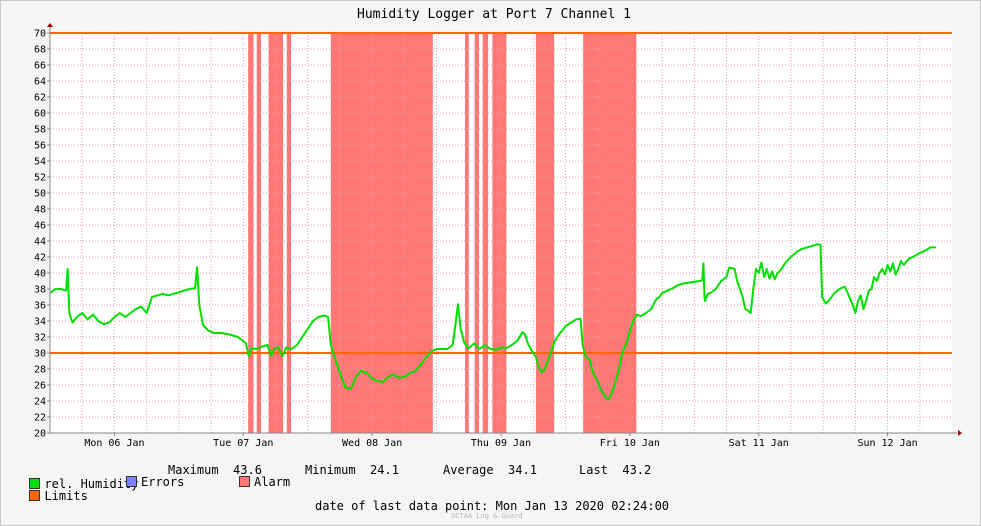  I want to click on stat-last: Last 43.2, so click(615, 470).